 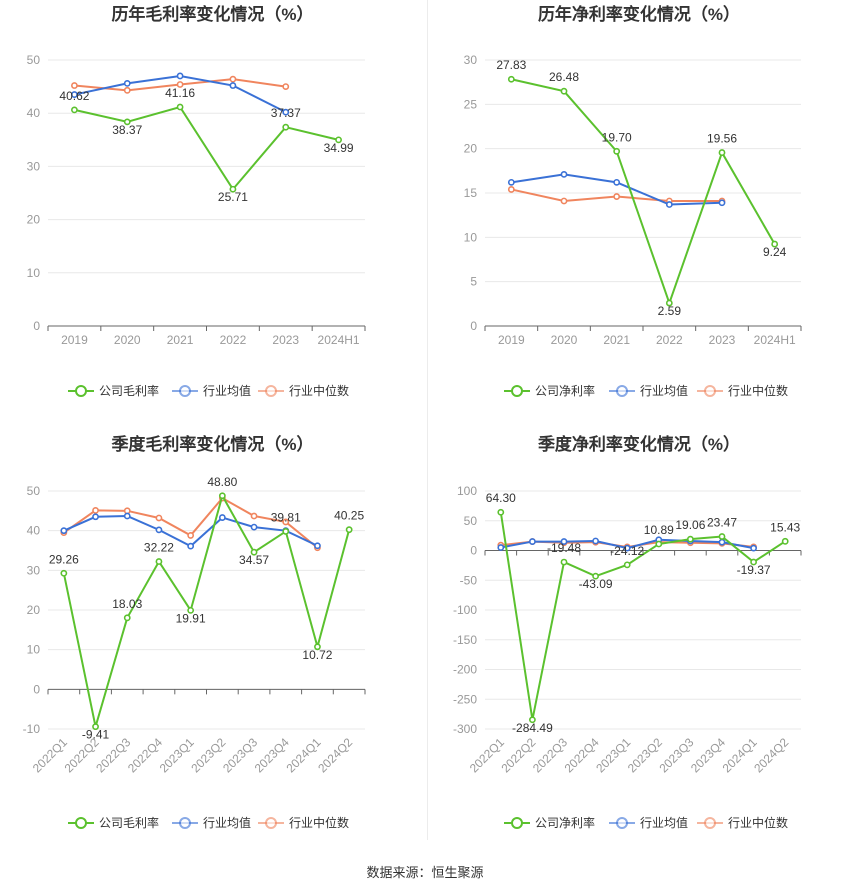 What do you see at coordinates (159, 548) in the screenshot?
I see `data-label: 32.22` at bounding box center [159, 548].